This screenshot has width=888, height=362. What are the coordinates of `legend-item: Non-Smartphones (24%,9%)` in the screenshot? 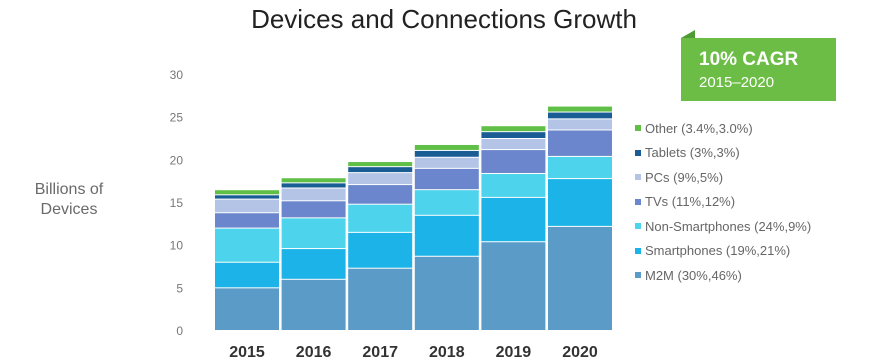 It's located at (760, 226).